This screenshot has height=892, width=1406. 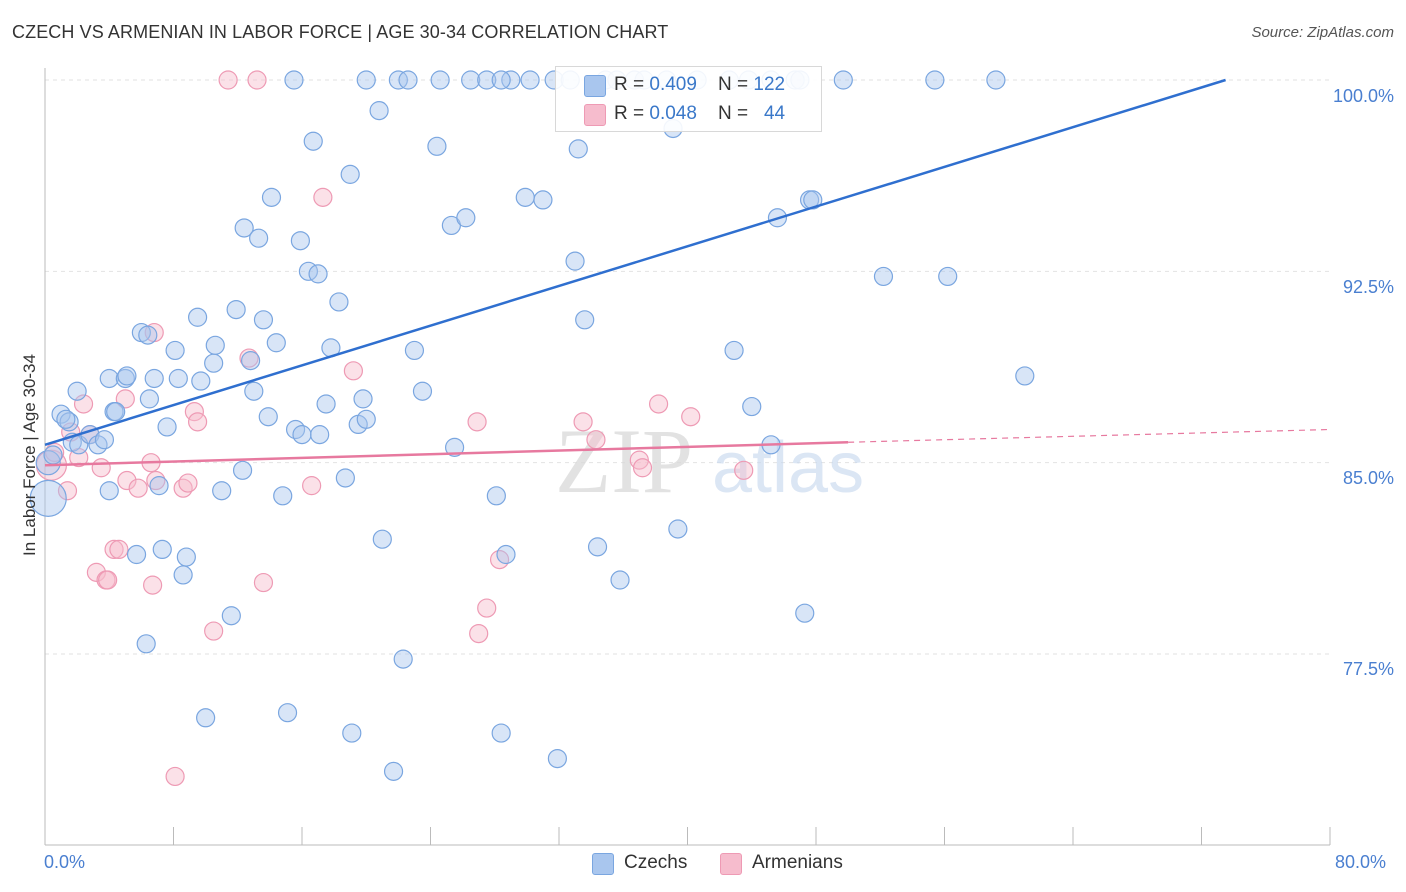 What do you see at coordinates (688, 99) in the screenshot?
I see `stats-legend: R = 0.409 N = 122 R = 0.048 N = 44` at bounding box center [688, 99].